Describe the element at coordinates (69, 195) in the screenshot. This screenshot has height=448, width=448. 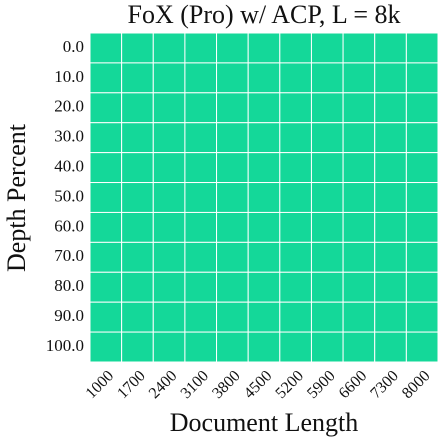
I see `y-tick-label: 50.0` at that location.